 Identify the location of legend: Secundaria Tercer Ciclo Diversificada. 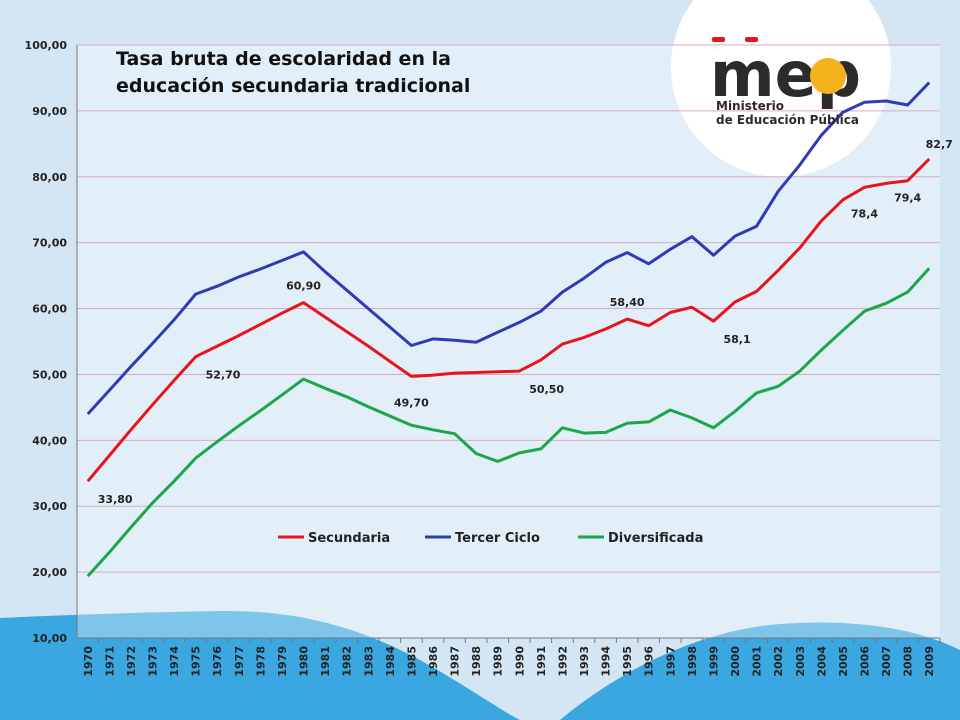
(490, 538).